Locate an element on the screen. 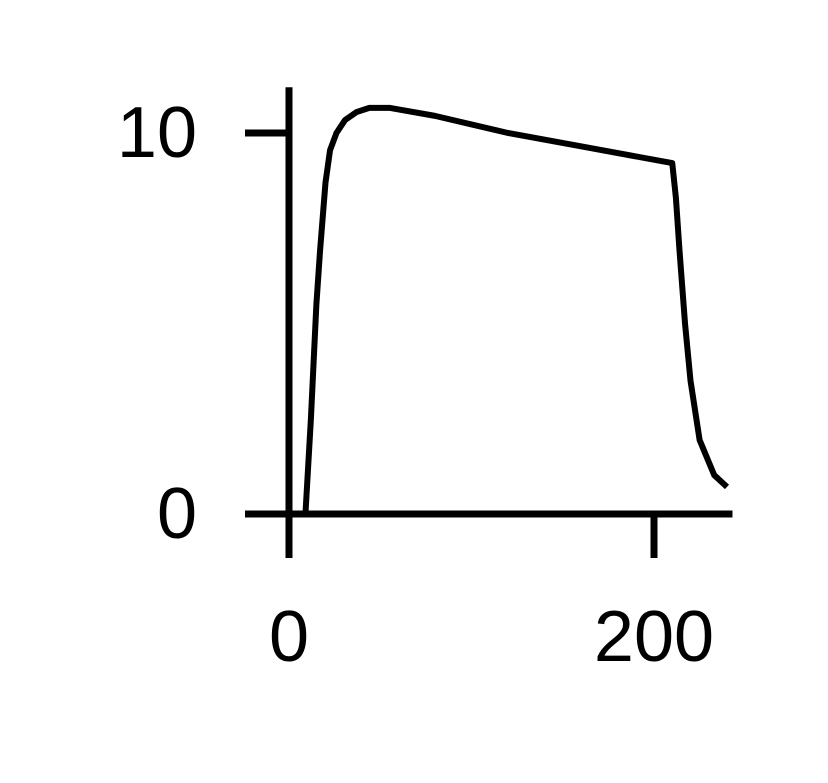 The width and height of the screenshot is (828, 783). x-tick-label: 0 is located at coordinates (289, 637).